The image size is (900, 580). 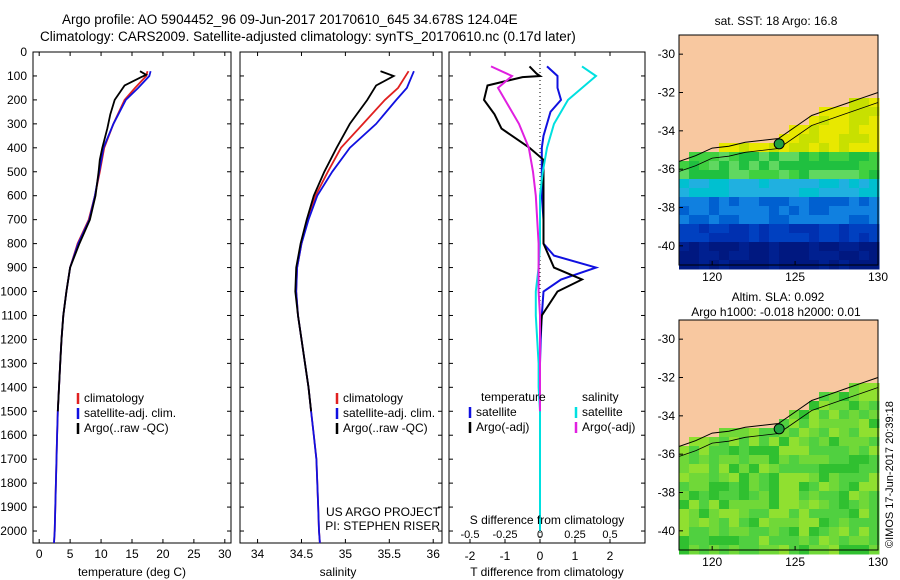 I want to click on s-tick-label: -0.5, so click(x=470, y=535).